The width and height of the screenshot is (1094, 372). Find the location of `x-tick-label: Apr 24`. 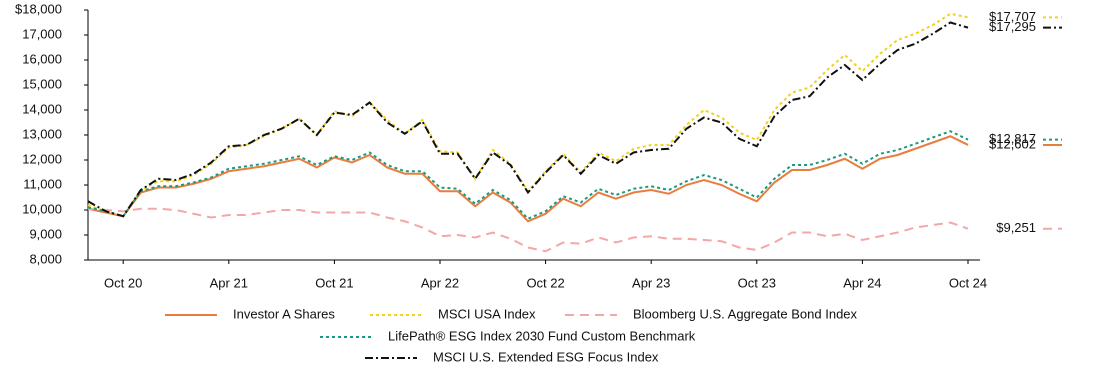

x-tick-label: Apr 24 is located at coordinates (862, 282).